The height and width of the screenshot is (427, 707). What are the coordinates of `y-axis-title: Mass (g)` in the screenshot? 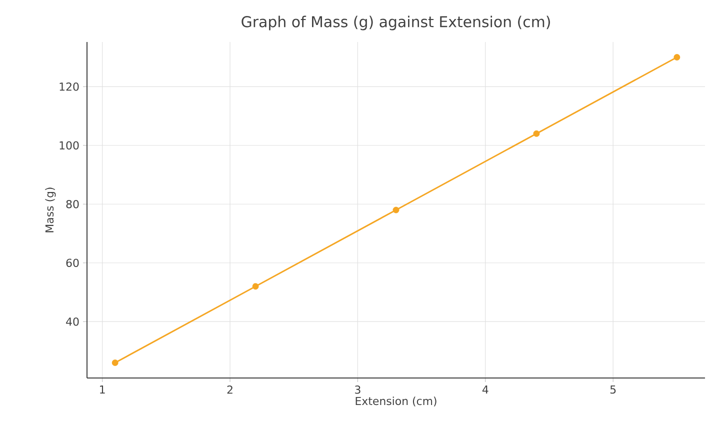 It's located at (50, 210).